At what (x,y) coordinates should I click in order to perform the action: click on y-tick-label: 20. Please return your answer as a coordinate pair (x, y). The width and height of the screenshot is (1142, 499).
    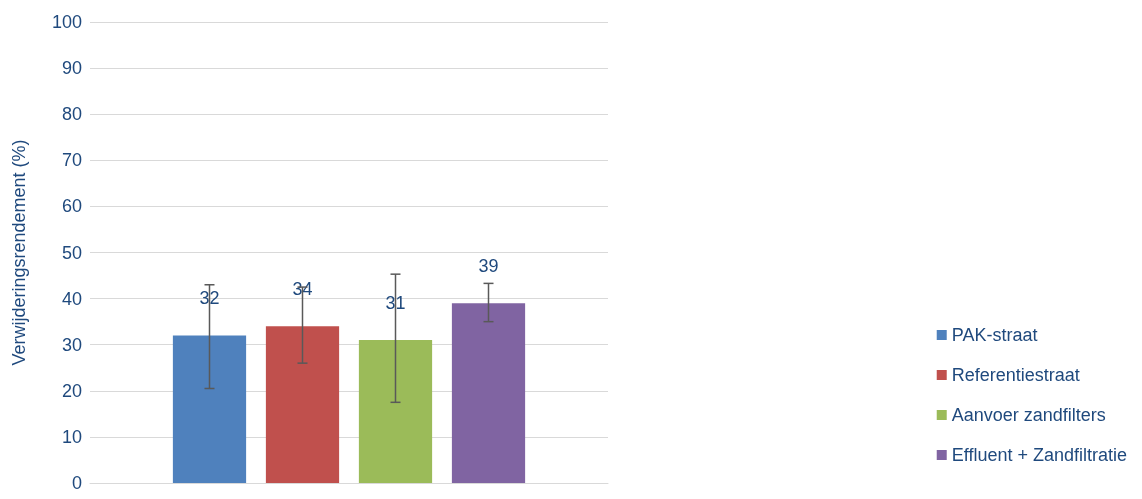
    Looking at the image, I should click on (71, 390).